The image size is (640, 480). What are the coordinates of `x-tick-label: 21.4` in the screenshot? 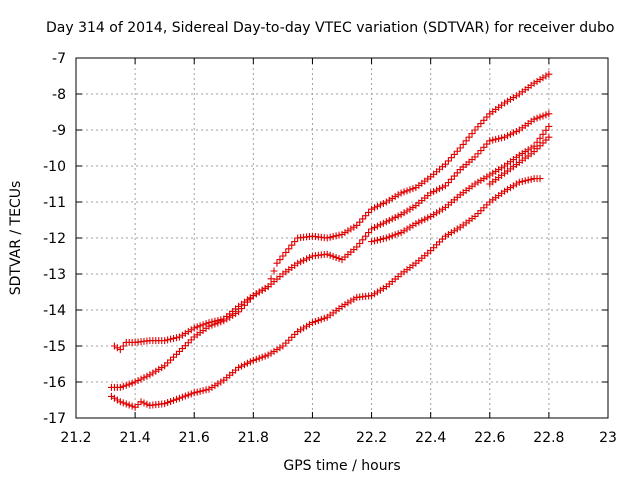 It's located at (135, 438).